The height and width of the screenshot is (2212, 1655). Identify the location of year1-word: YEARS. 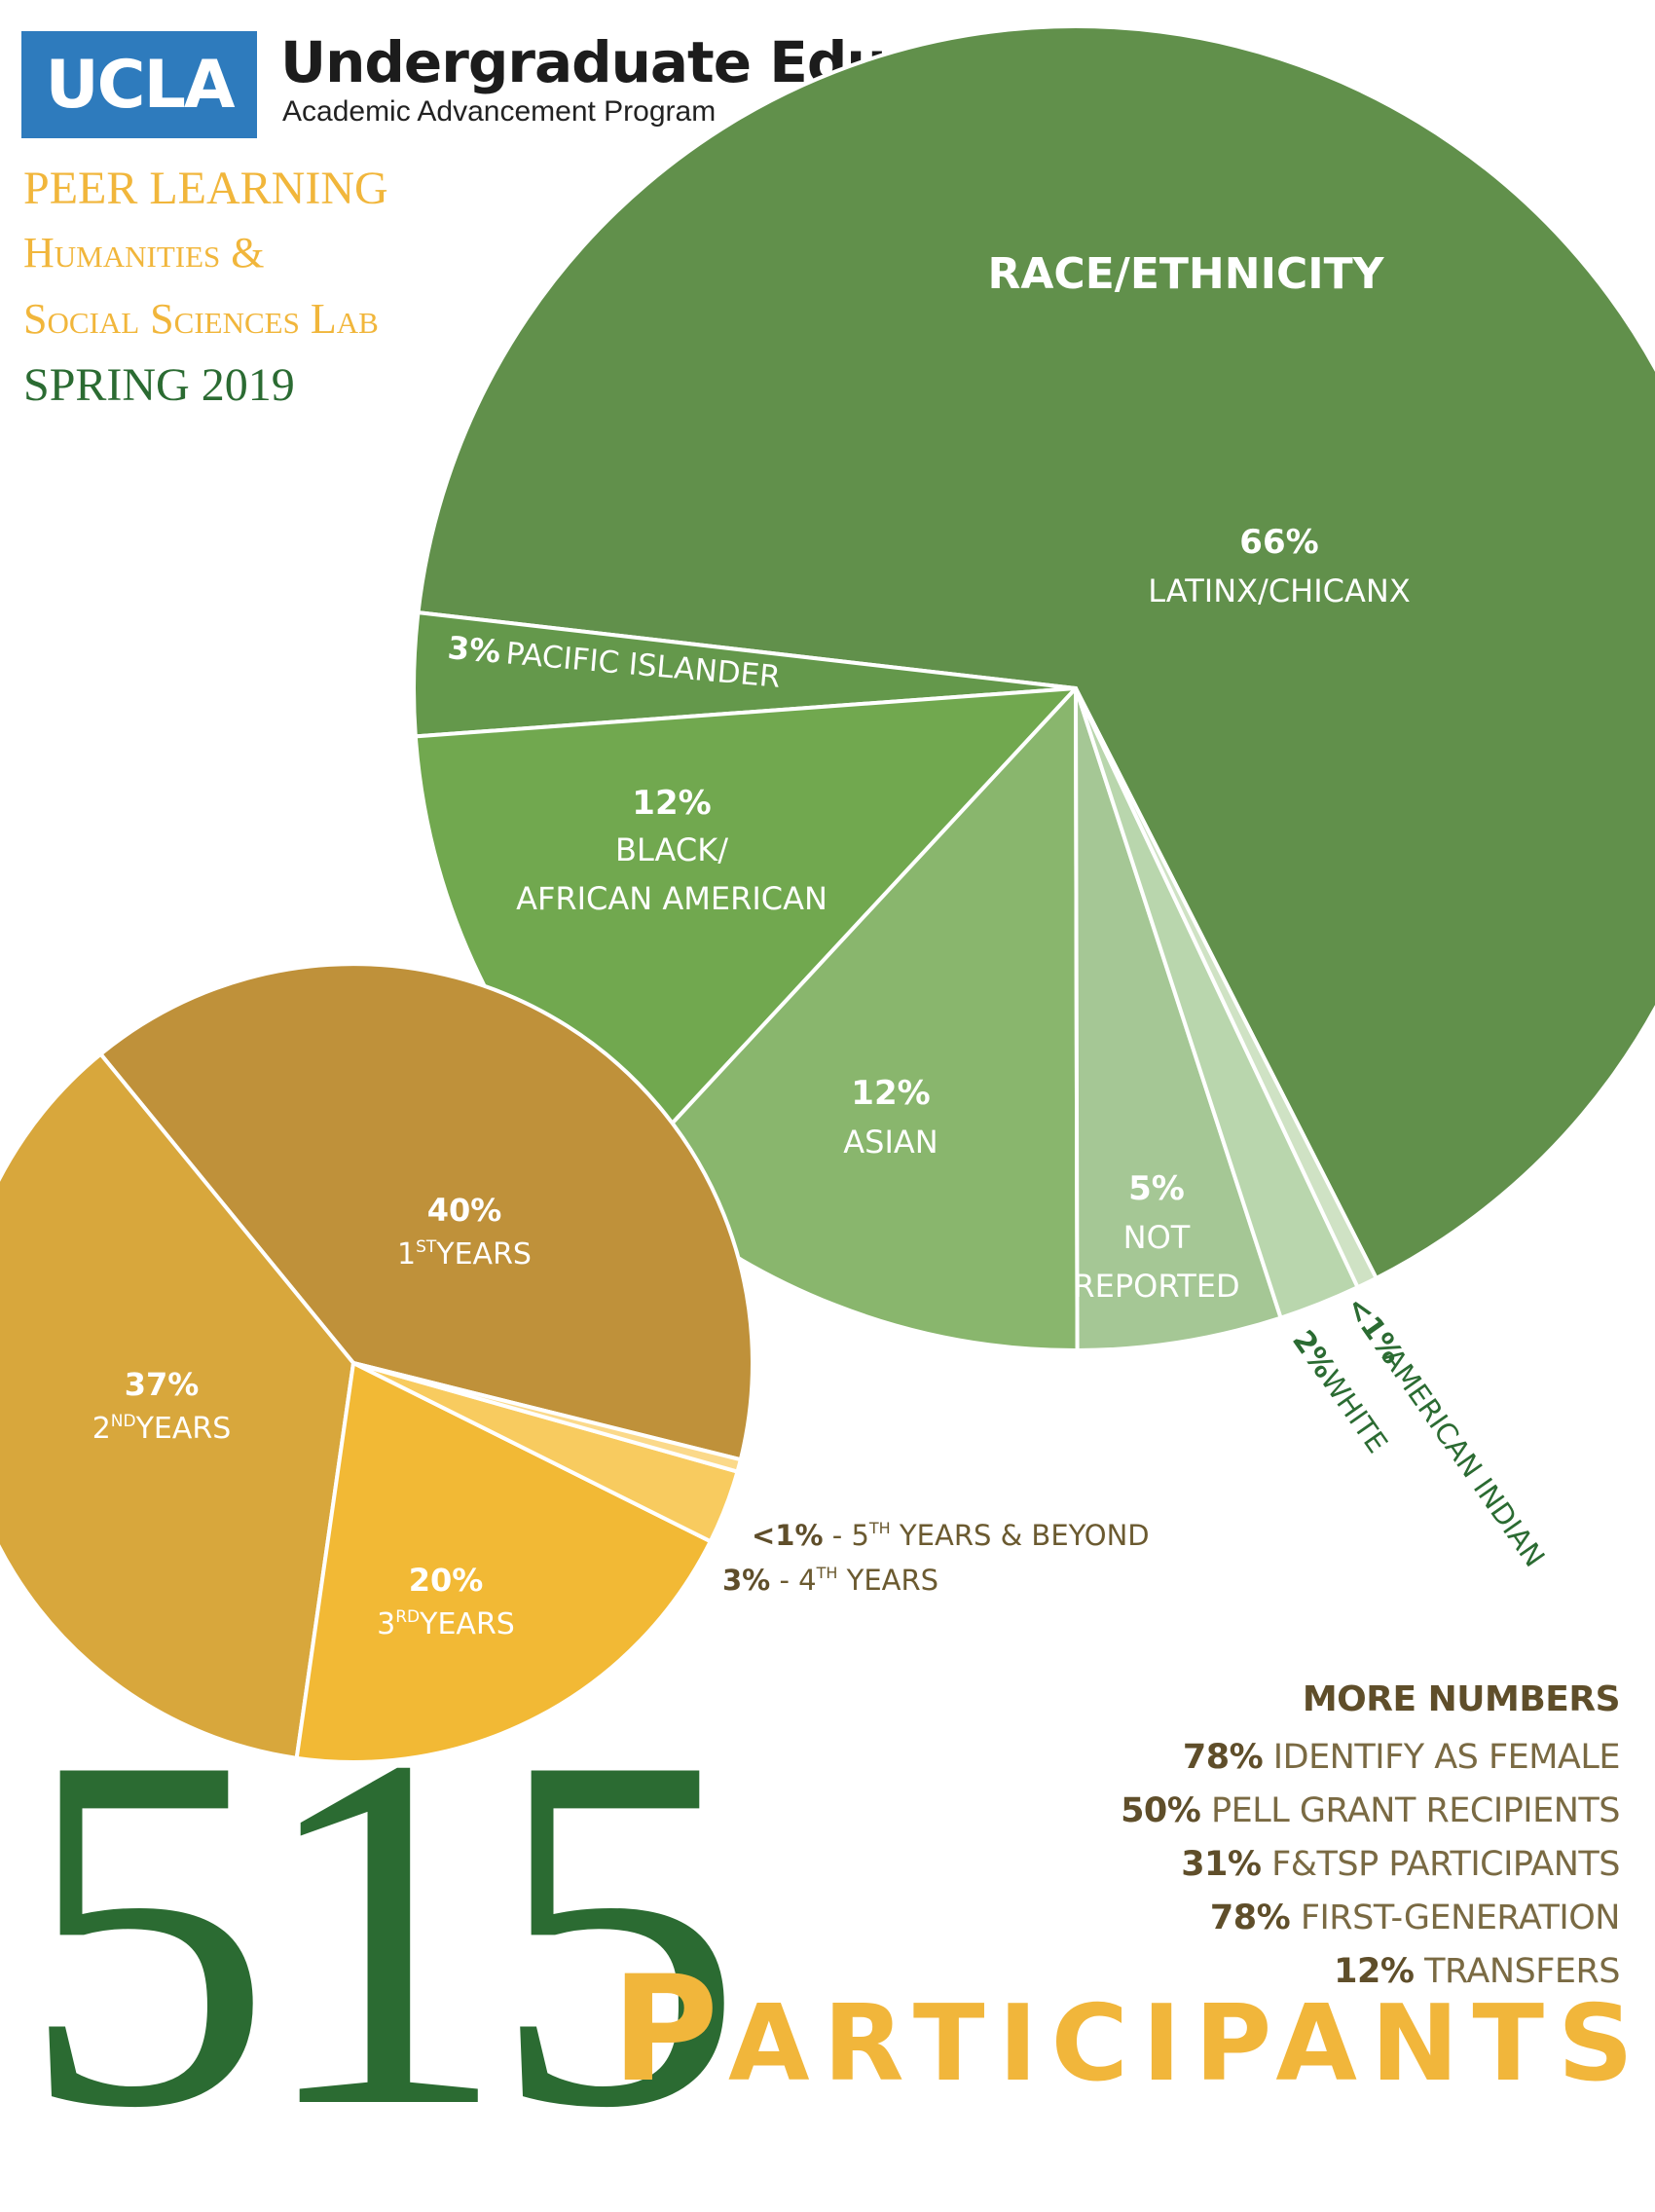
(484, 1254).